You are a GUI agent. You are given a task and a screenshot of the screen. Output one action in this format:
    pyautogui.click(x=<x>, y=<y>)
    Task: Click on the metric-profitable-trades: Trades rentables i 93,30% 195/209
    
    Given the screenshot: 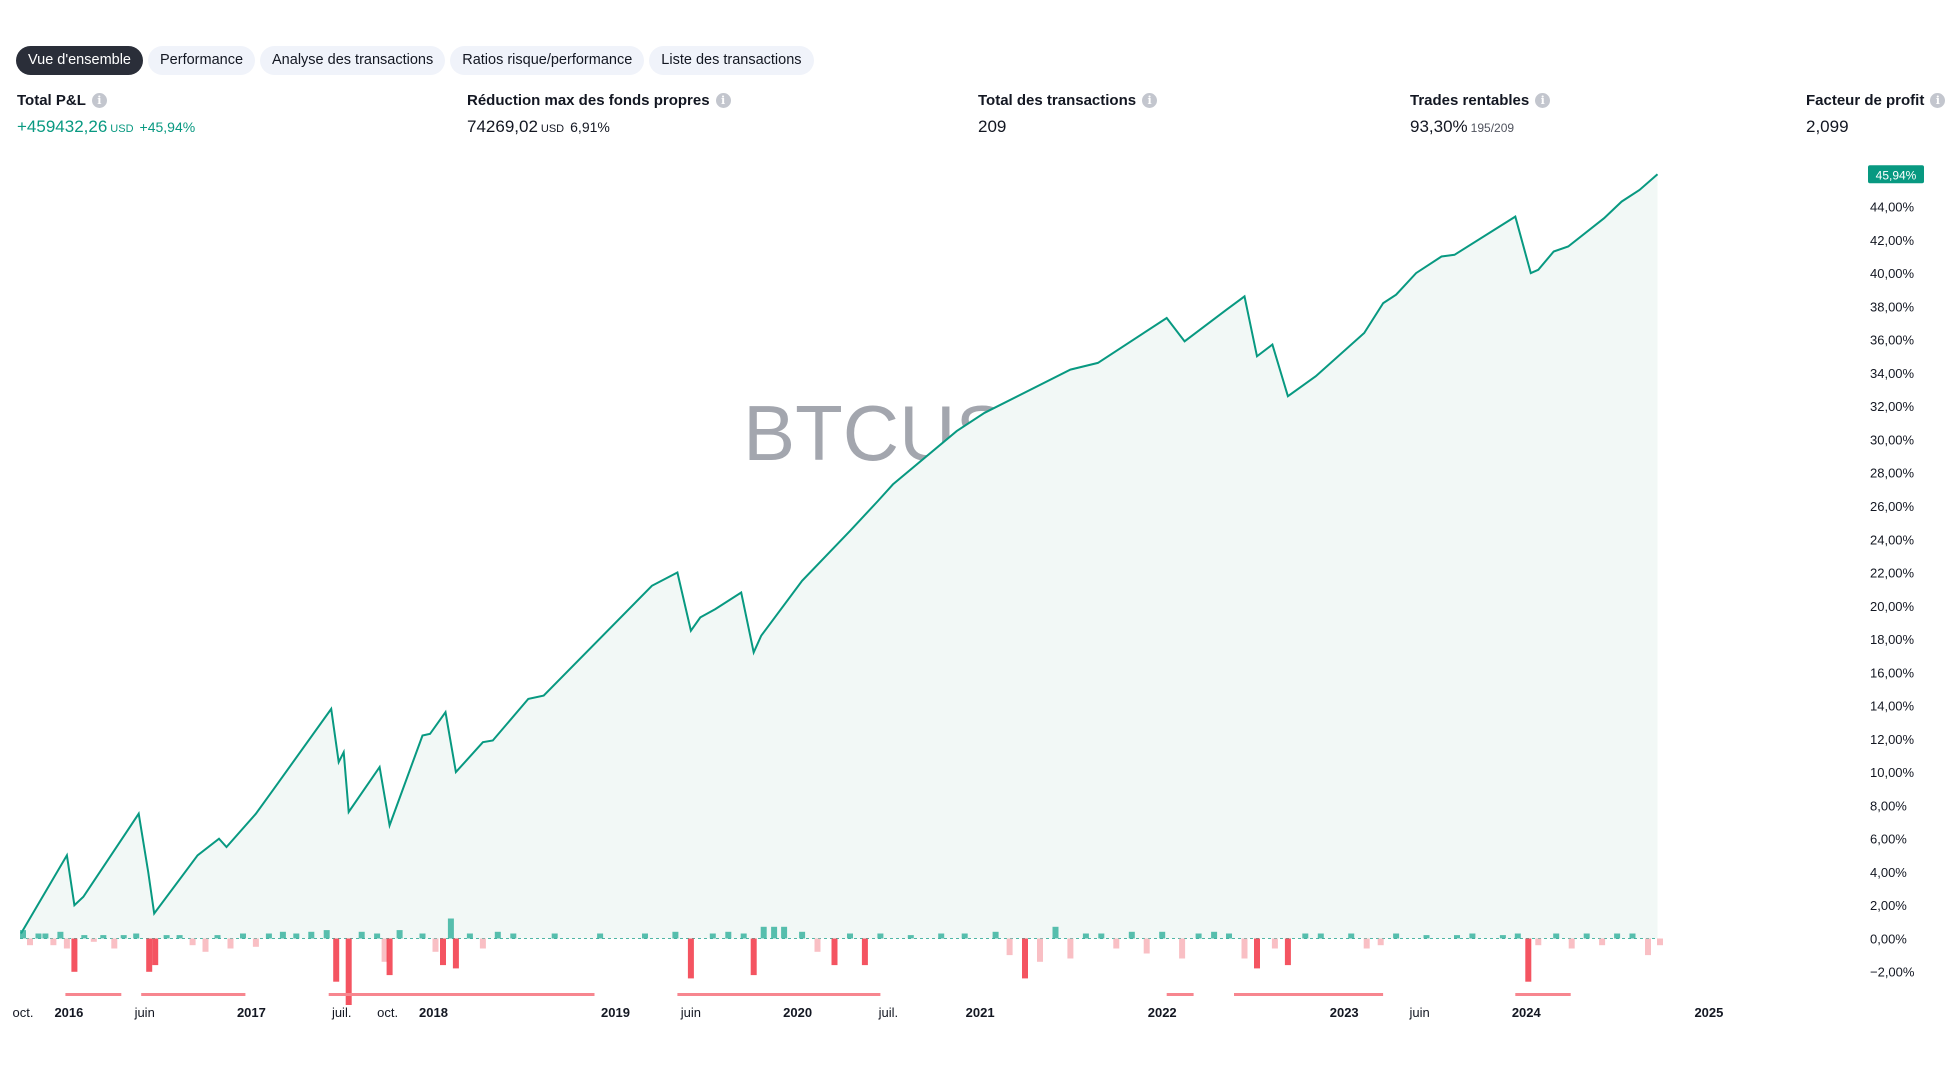 What is the action you would take?
    pyautogui.click(x=1480, y=114)
    